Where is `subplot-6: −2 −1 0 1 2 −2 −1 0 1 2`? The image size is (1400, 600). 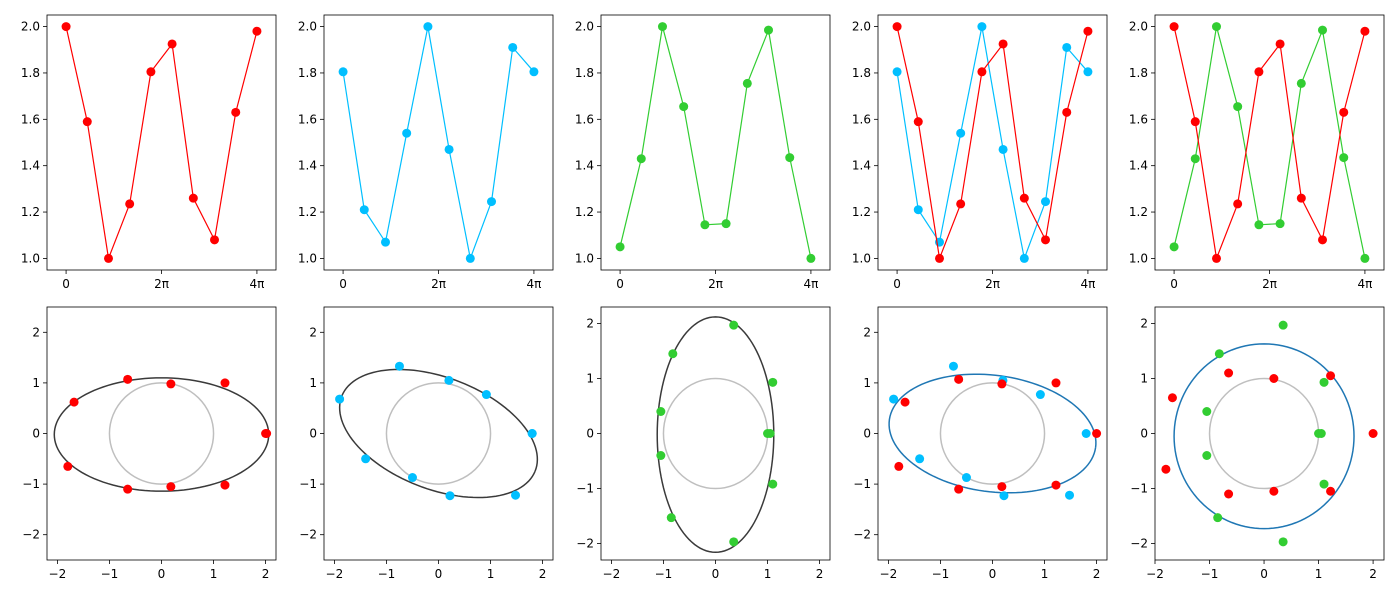 subplot-6: −2 −1 0 1 2 −2 −1 0 1 2 is located at coordinates (149, 443).